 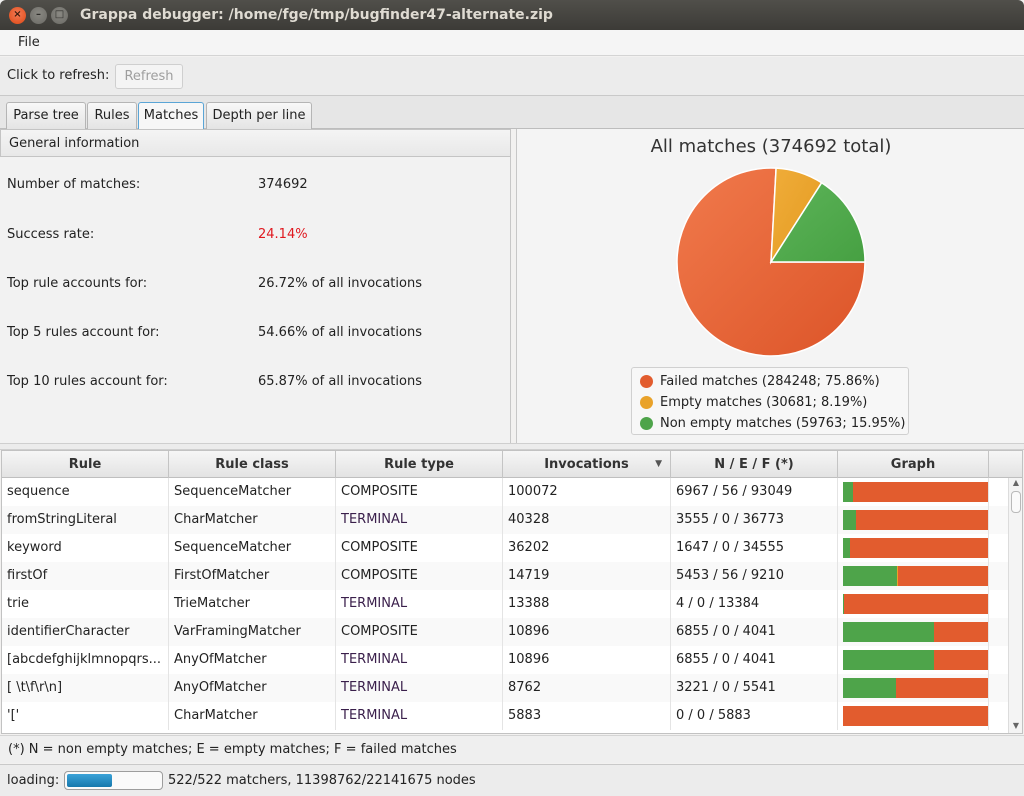 I want to click on info-value: 374692, so click(x=283, y=184).